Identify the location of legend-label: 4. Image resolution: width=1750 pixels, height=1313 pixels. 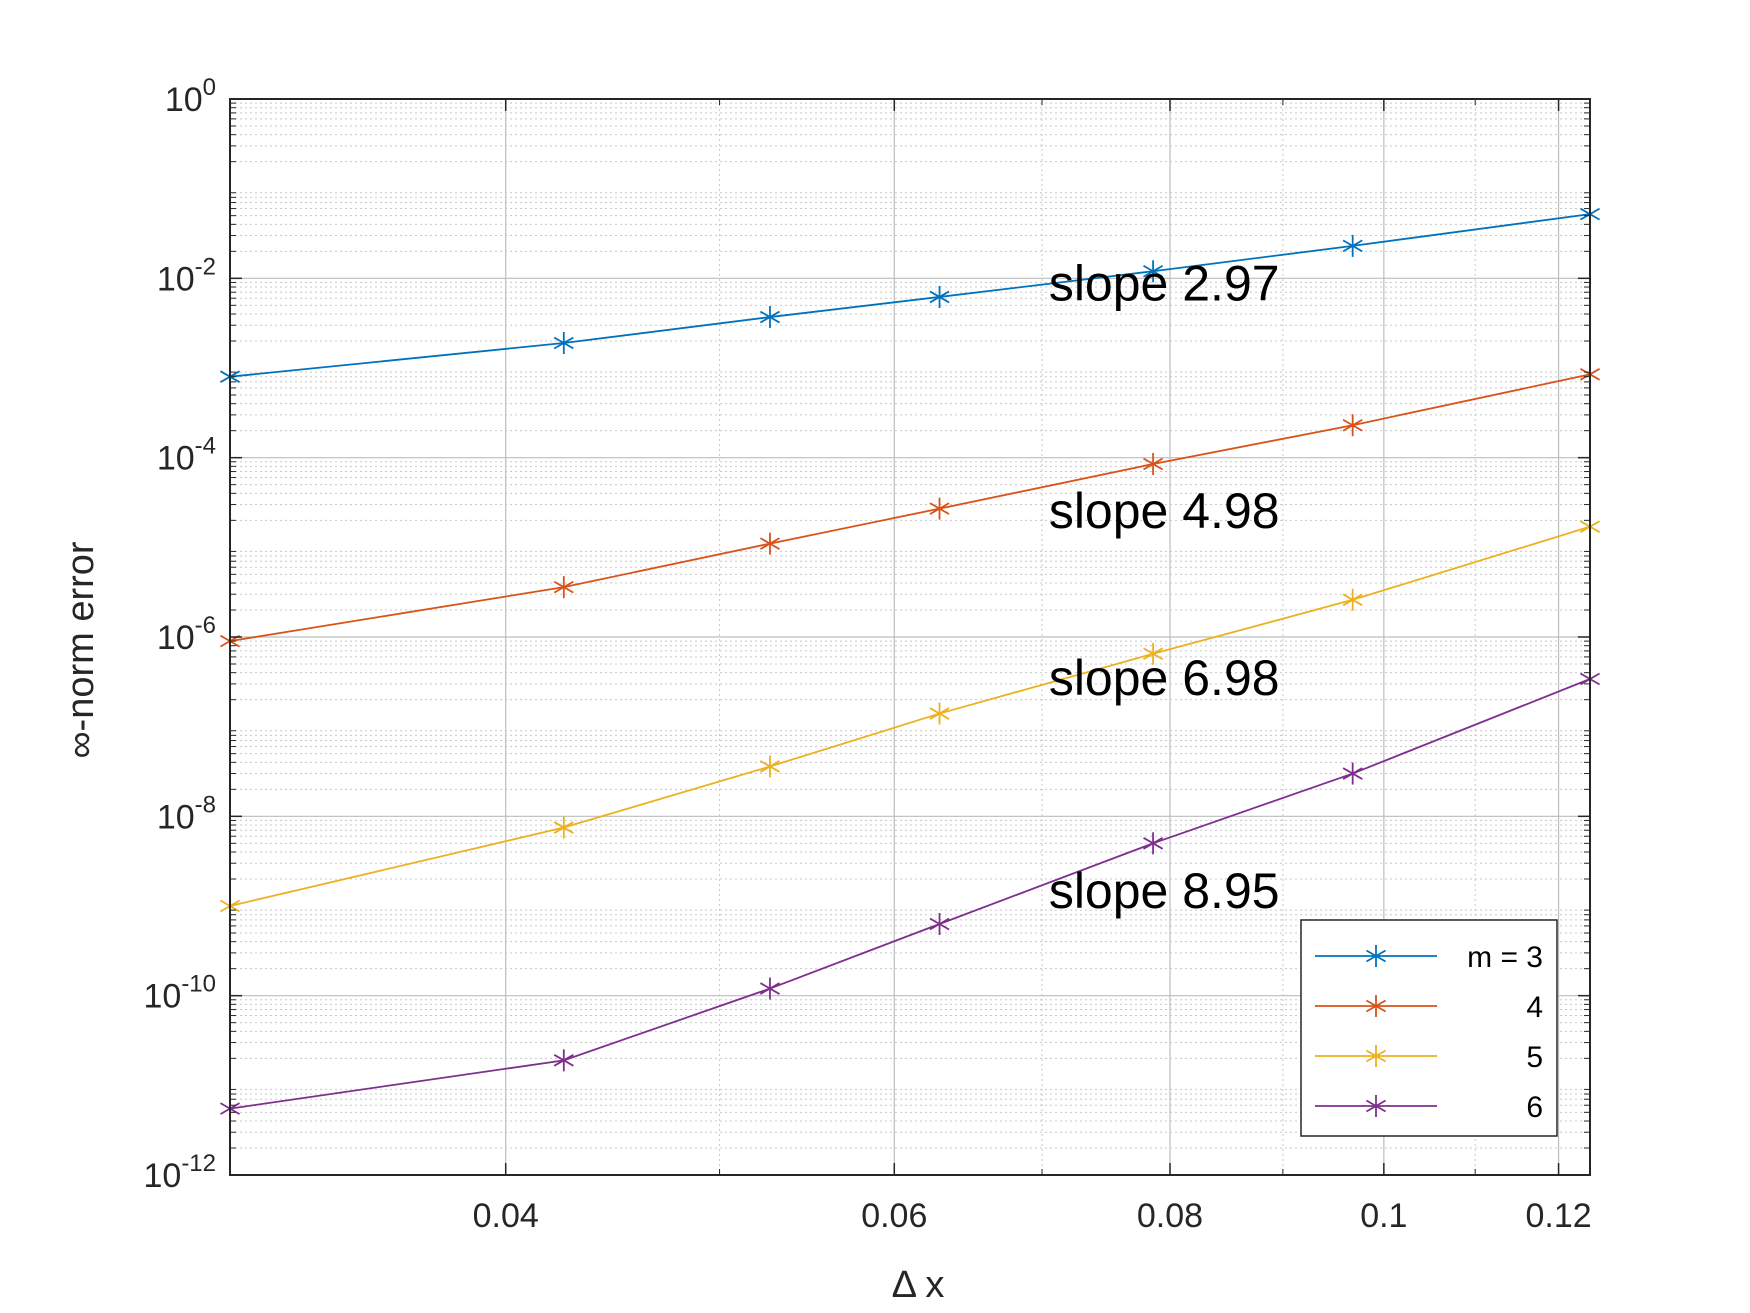
(1534, 1007).